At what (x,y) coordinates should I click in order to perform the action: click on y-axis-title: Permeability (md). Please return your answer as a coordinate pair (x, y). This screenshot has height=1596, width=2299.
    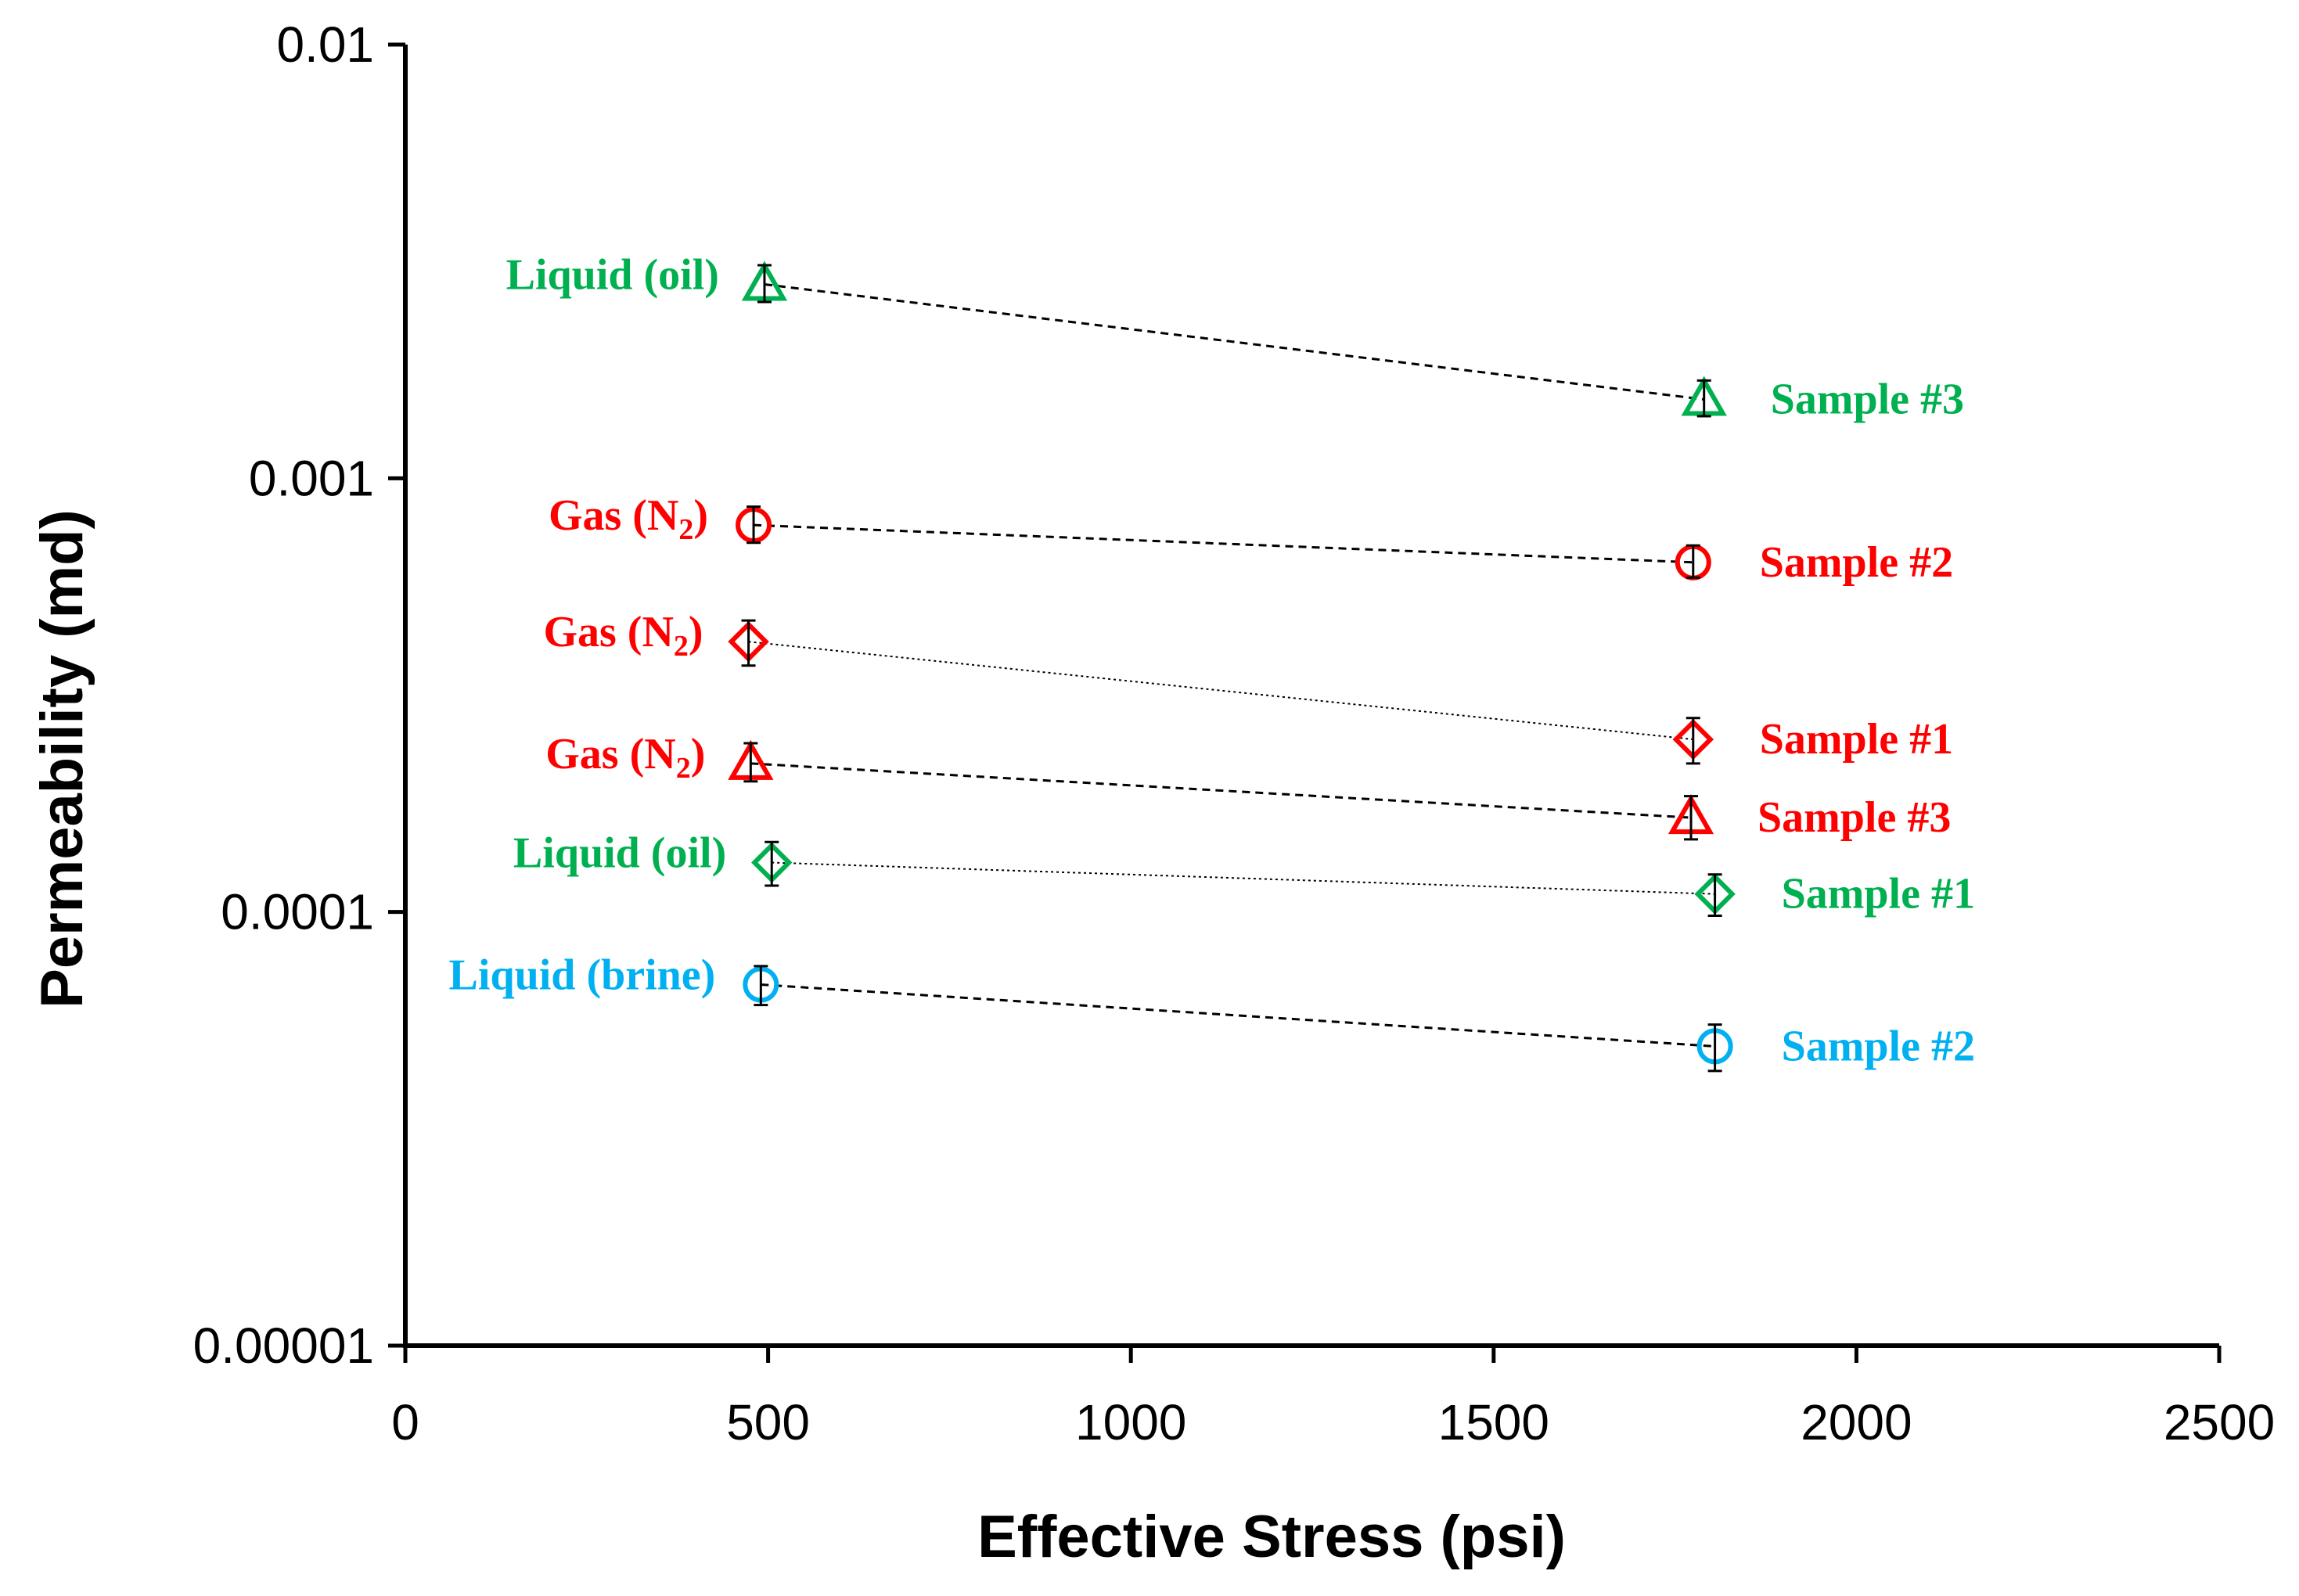
    Looking at the image, I should click on (62, 758).